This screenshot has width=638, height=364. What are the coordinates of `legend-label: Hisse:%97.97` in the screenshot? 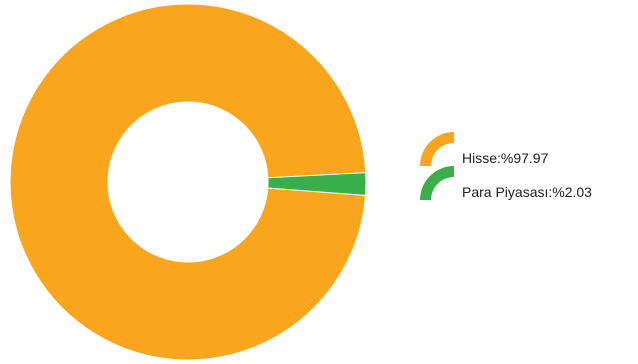 It's located at (505, 158).